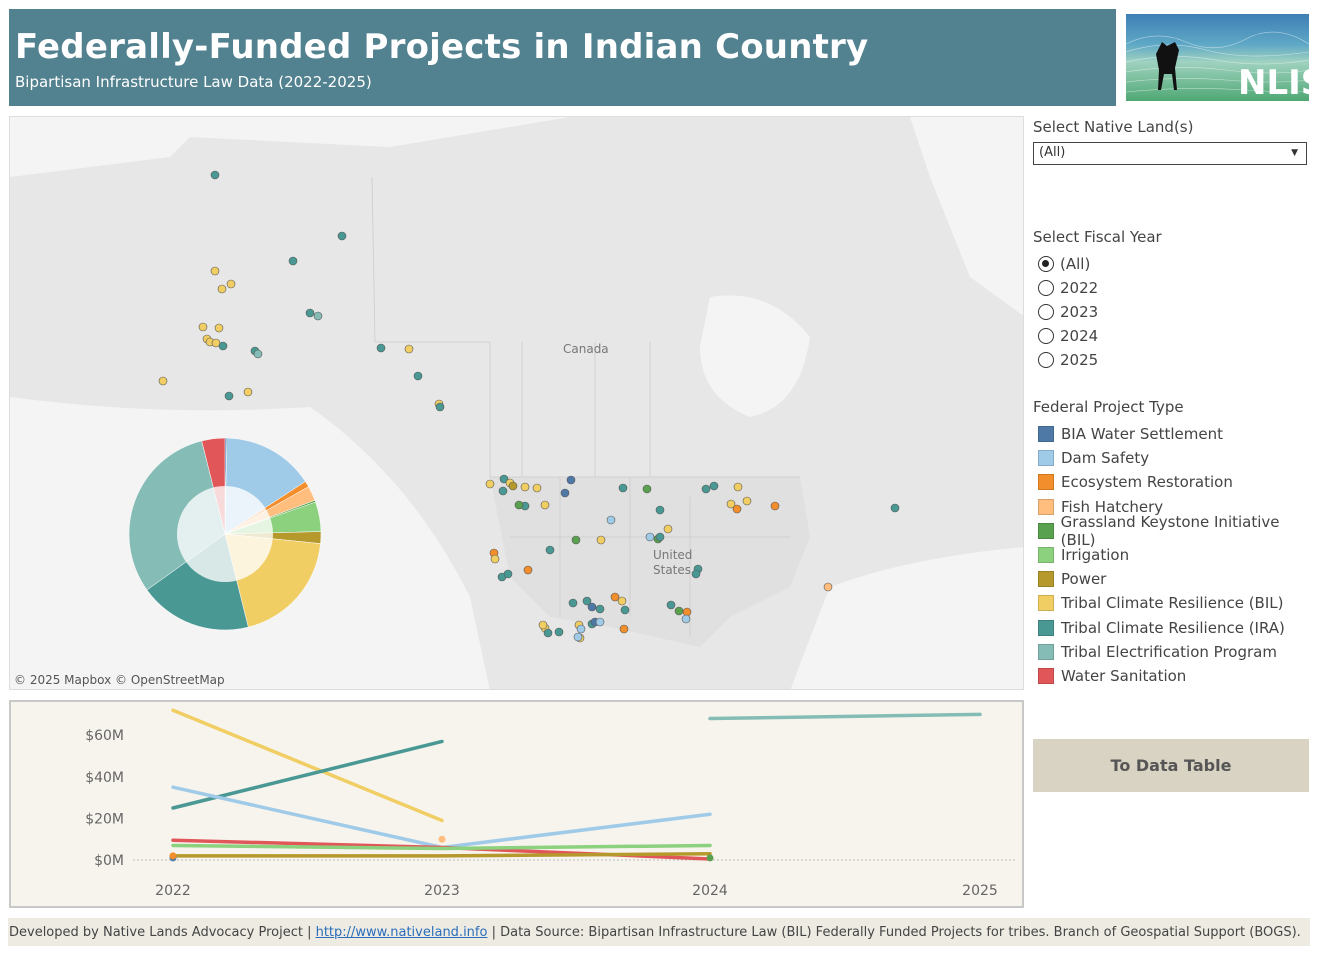 Image resolution: width=1320 pixels, height=957 pixels. What do you see at coordinates (1173, 555) in the screenshot?
I see `legend-item: Irrigation` at bounding box center [1173, 555].